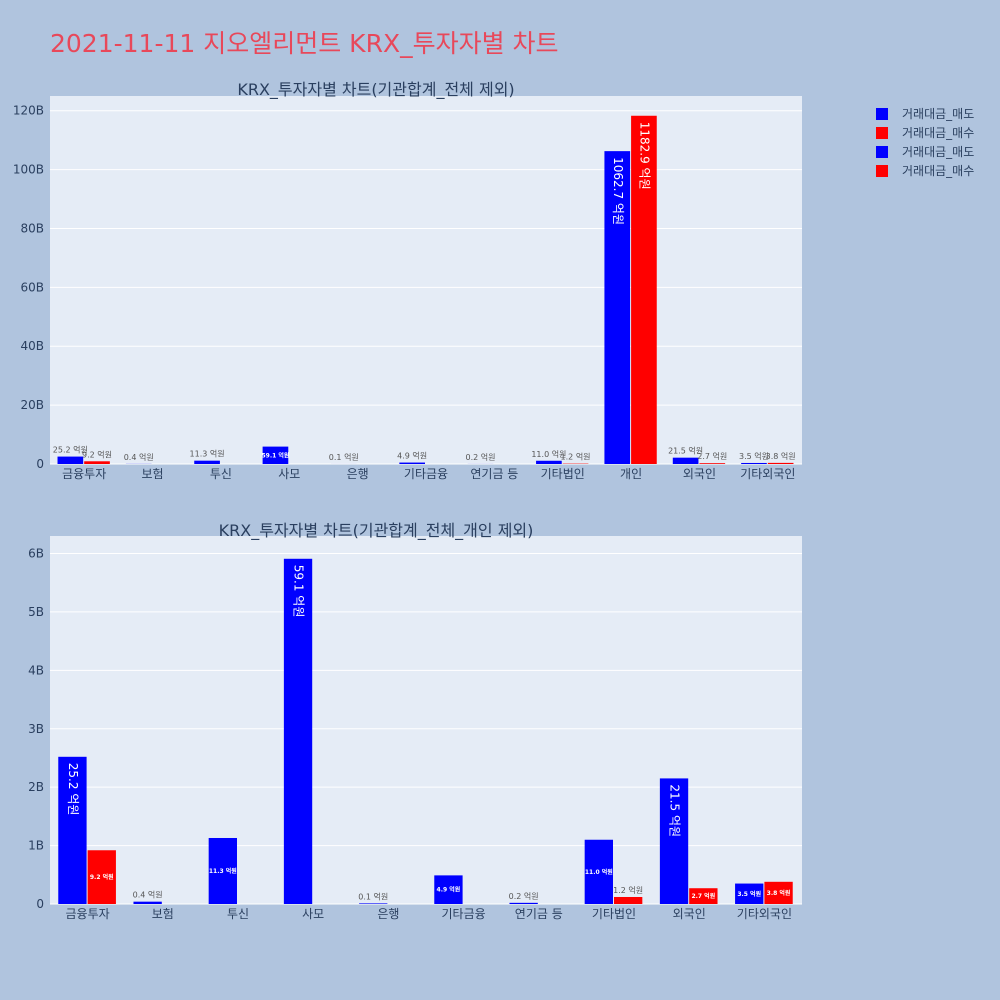 The width and height of the screenshot is (1000, 1000). I want to click on x-tick-label: 기타법인, so click(614, 914).